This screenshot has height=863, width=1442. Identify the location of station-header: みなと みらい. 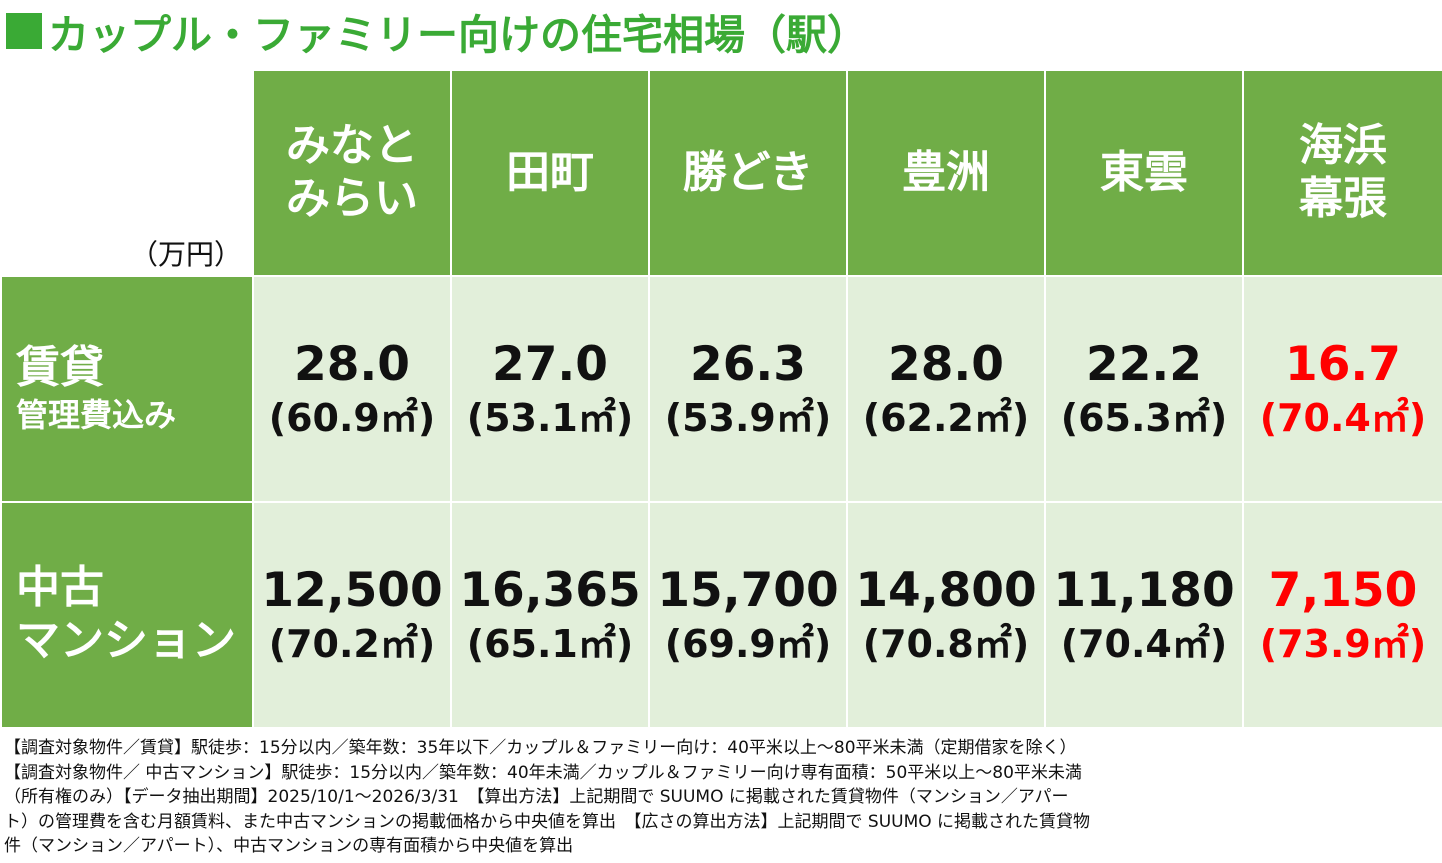
(352, 173).